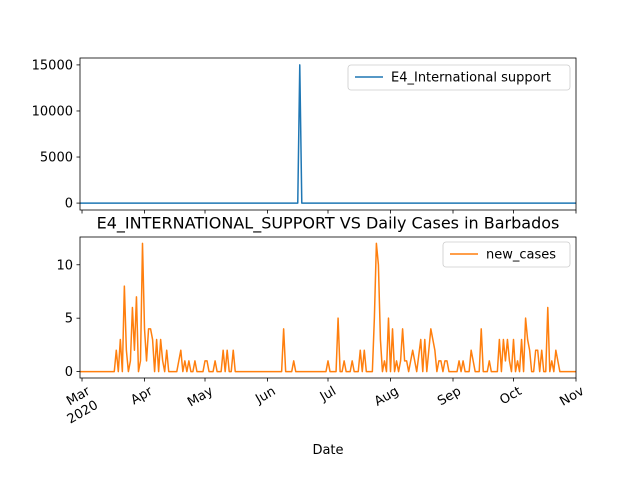  What do you see at coordinates (52, 111) in the screenshot?
I see `top-y-tick-label: 10000` at bounding box center [52, 111].